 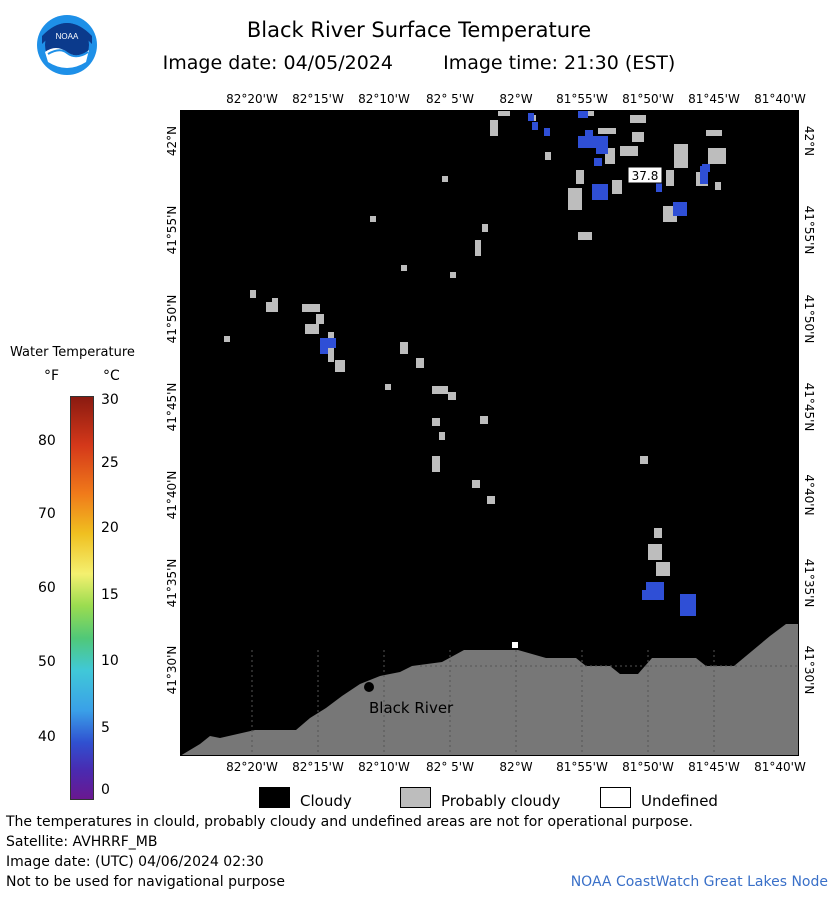 I want to click on legend-c-tick: 20, so click(x=110, y=528).